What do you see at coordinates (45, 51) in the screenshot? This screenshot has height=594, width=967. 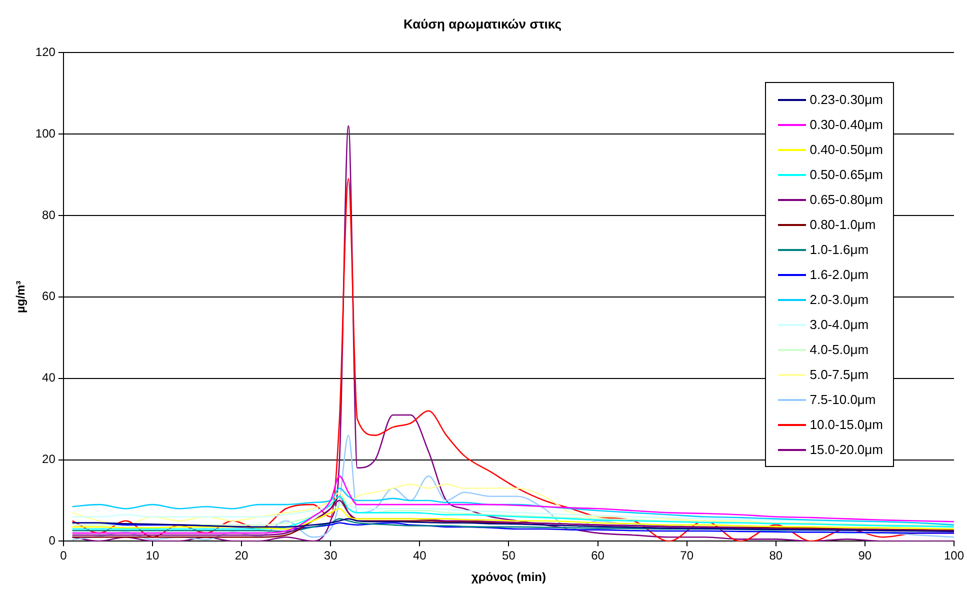 I see `y-tick-label: 120` at bounding box center [45, 51].